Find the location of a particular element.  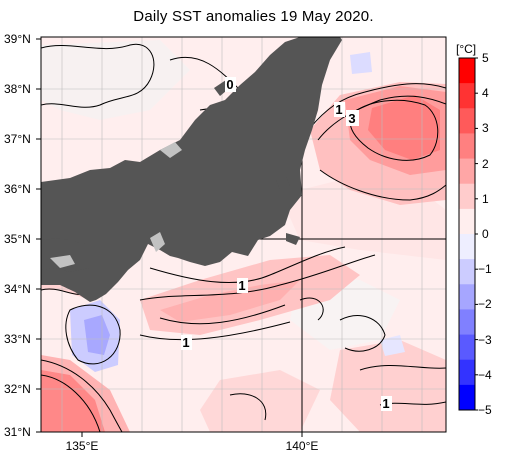

lat-label-34: 34°N is located at coordinates (17, 289).